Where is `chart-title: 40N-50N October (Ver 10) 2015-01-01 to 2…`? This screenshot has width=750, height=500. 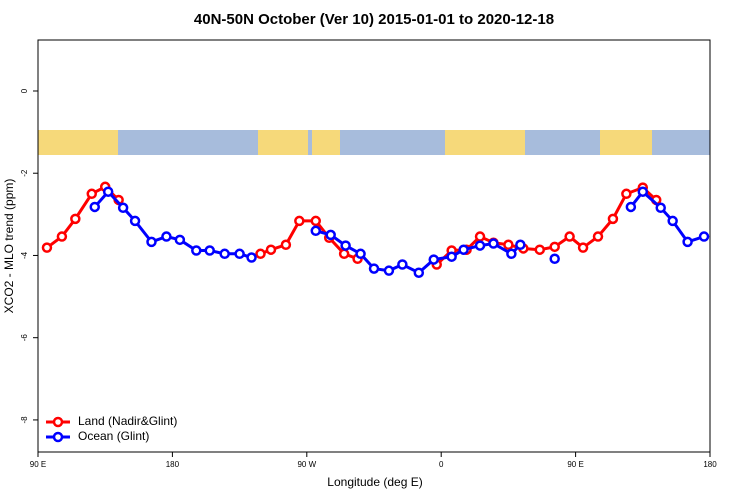 chart-title: 40N-50N October (Ver 10) 2015-01-01 to 2… is located at coordinates (374, 19).